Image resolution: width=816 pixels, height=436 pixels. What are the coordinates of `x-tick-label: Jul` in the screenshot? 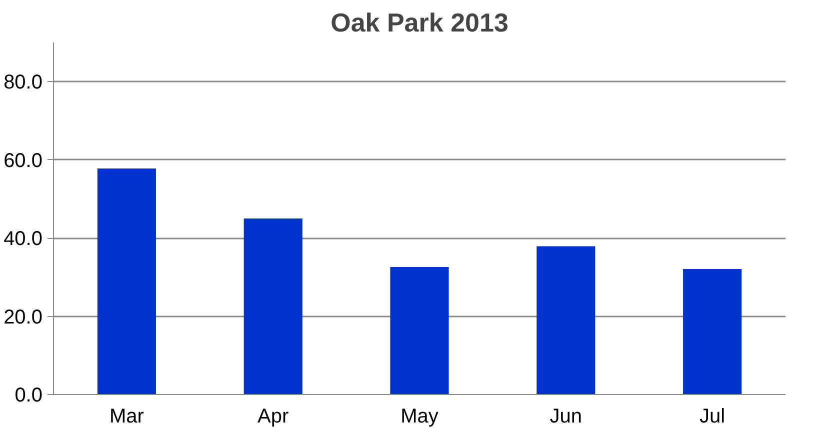 It's located at (713, 417).